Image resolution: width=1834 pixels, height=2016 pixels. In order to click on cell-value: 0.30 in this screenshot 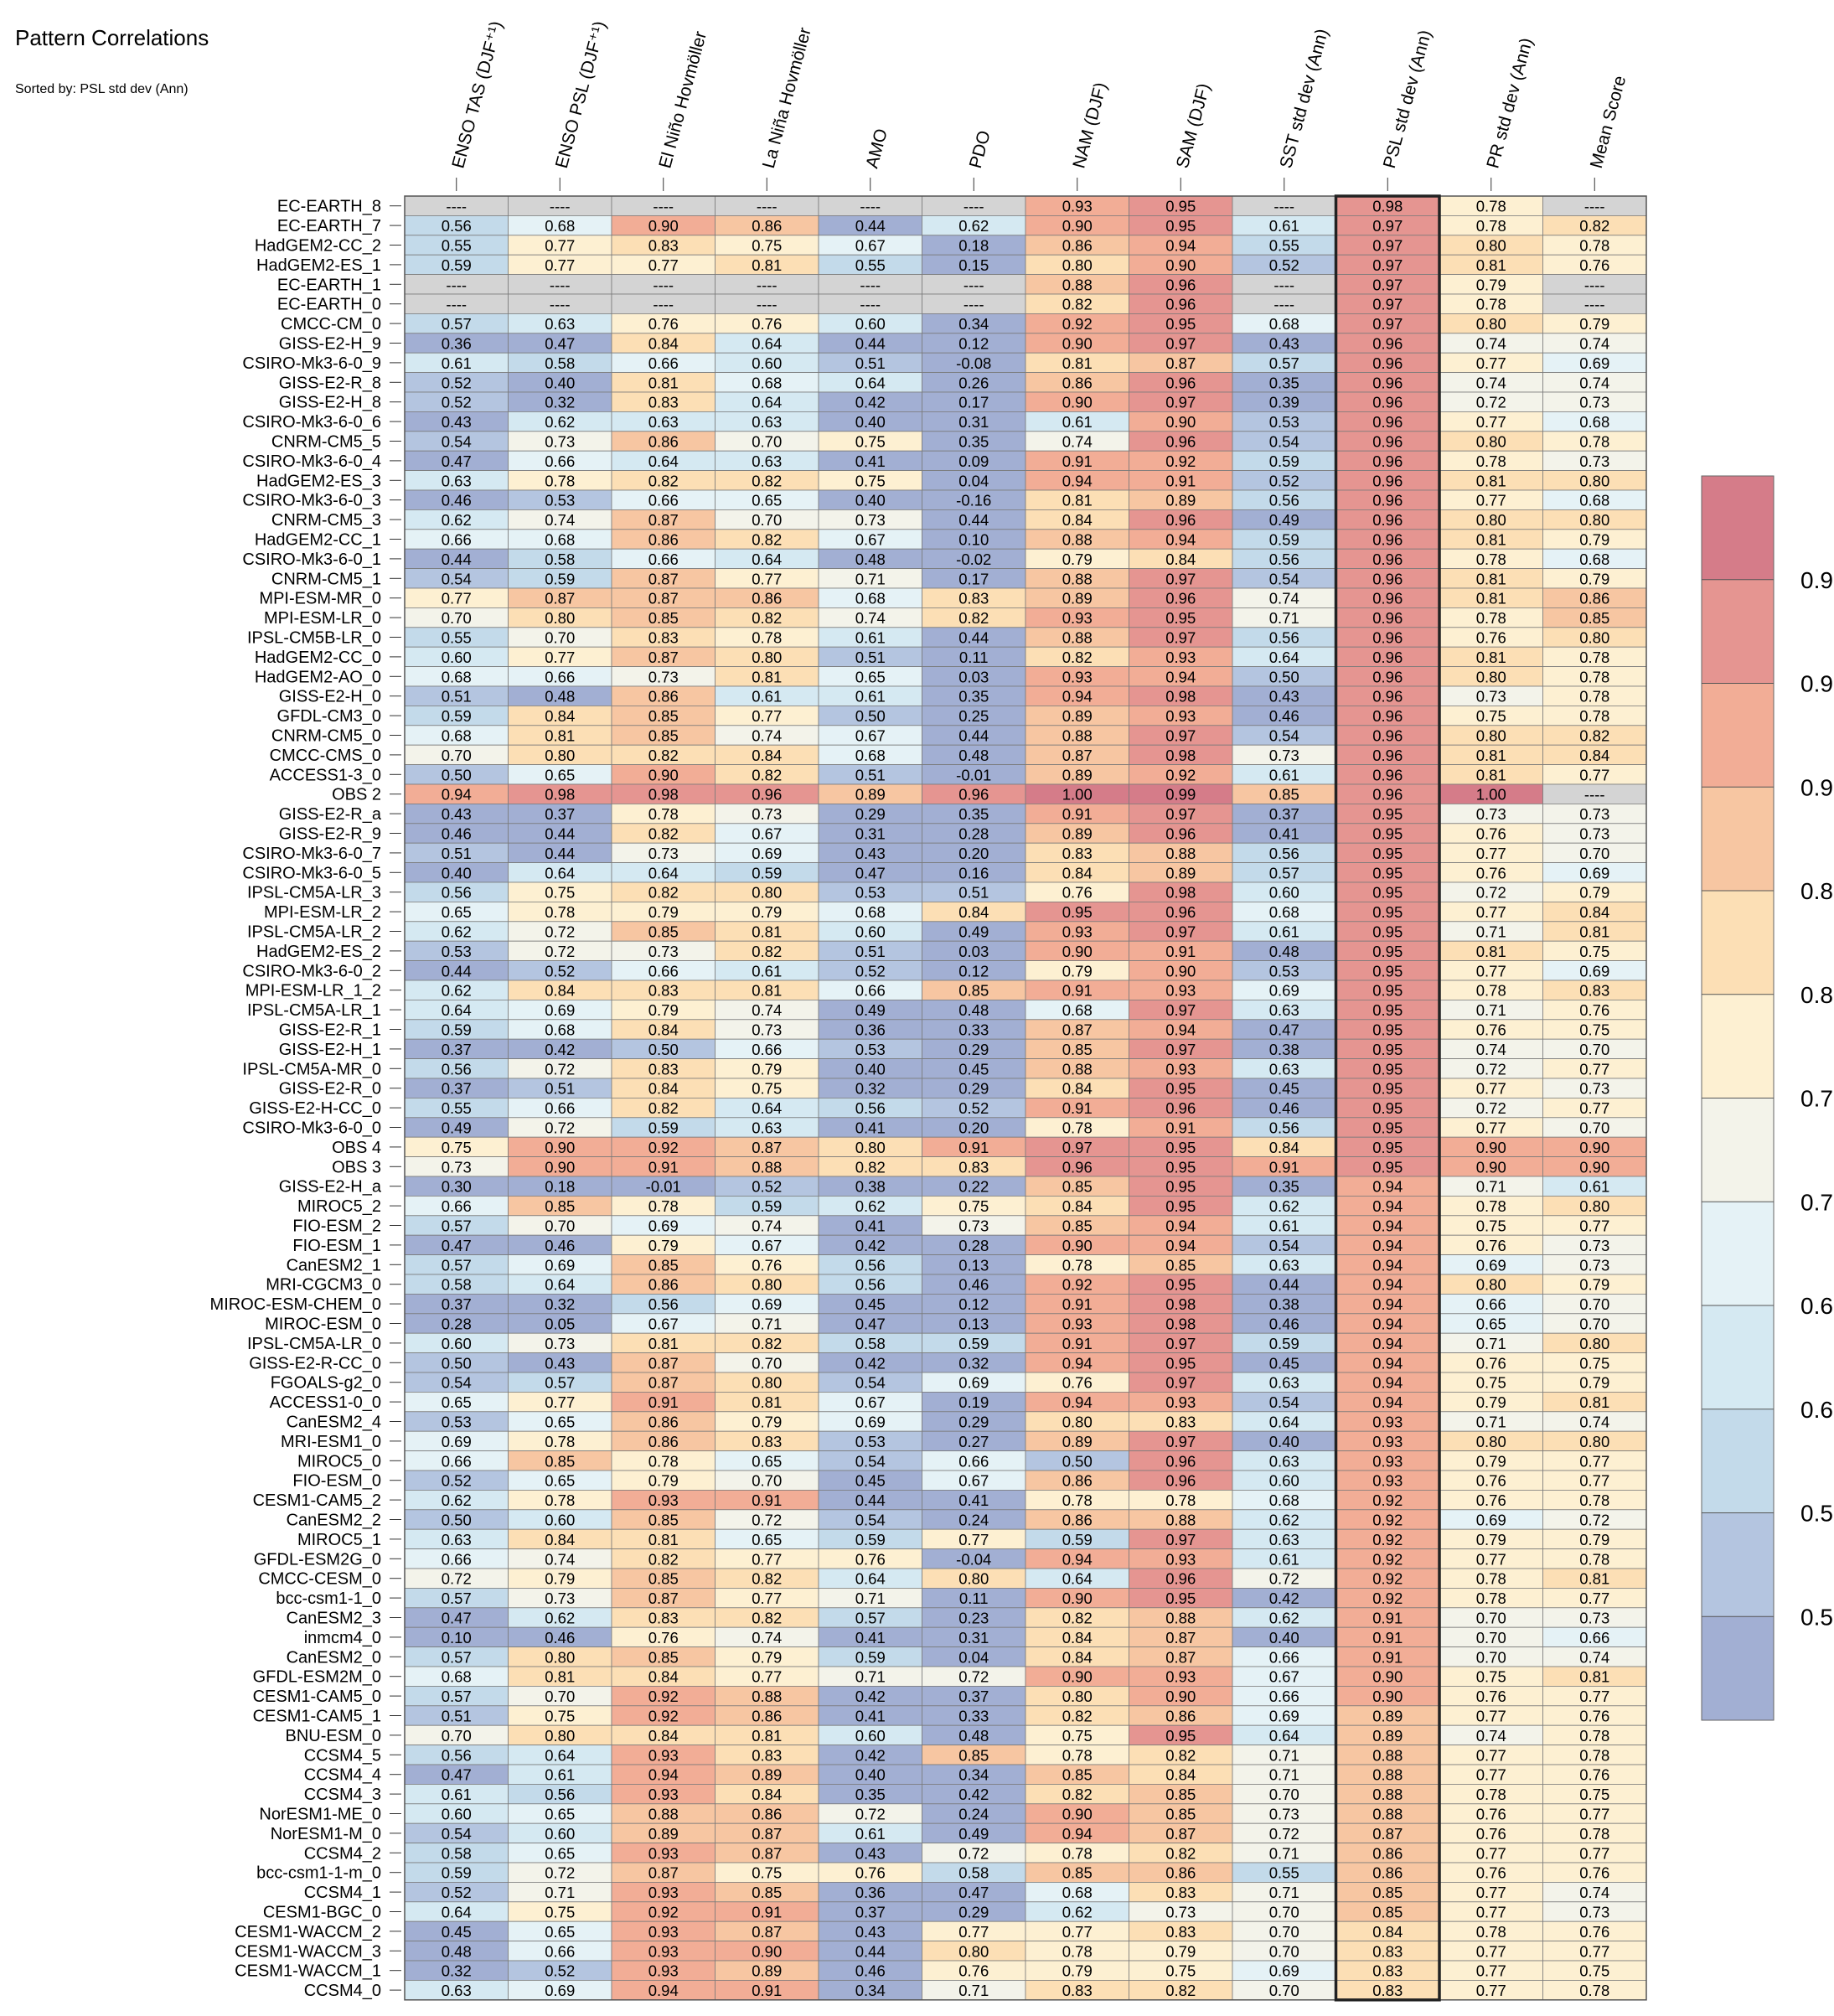, I will do `click(457, 1187)`.